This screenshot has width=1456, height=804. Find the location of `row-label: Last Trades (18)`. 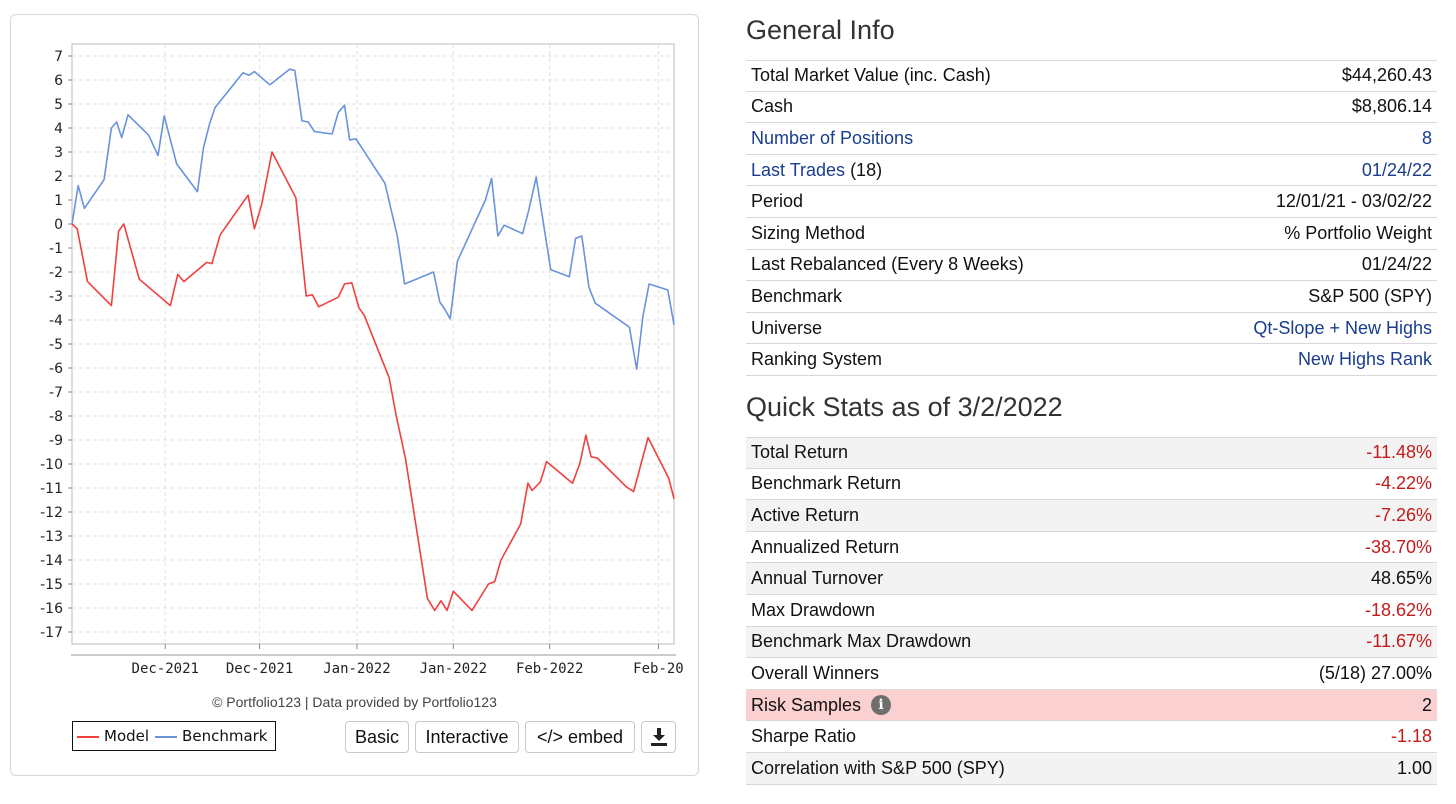

row-label: Last Trades (18) is located at coordinates (816, 170).